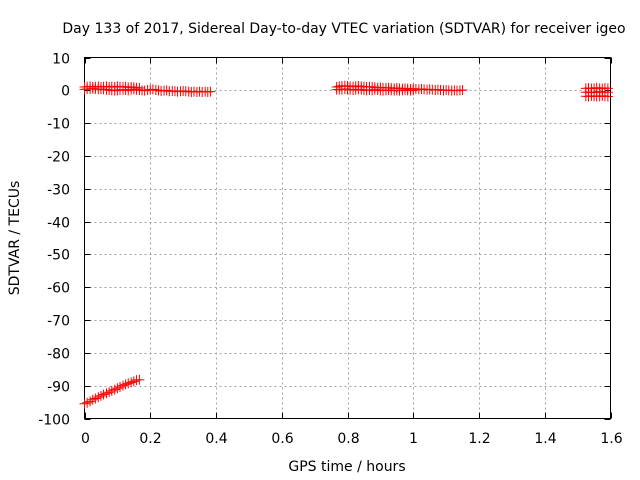  Describe the element at coordinates (58, 224) in the screenshot. I see `y-tick-label: -40` at that location.